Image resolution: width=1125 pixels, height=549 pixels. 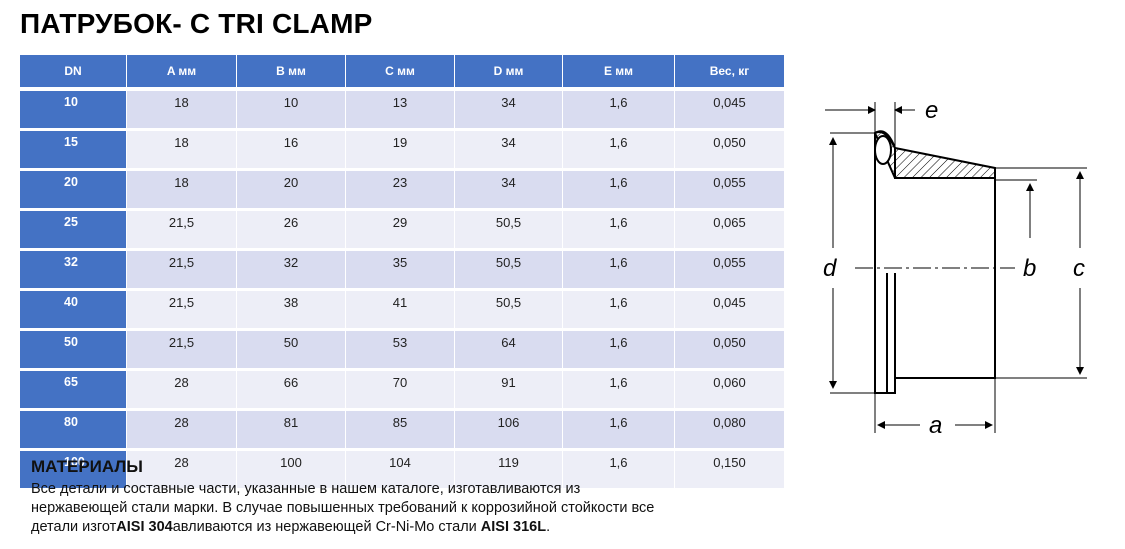 I want to click on table-cell: 26, so click(x=291, y=230).